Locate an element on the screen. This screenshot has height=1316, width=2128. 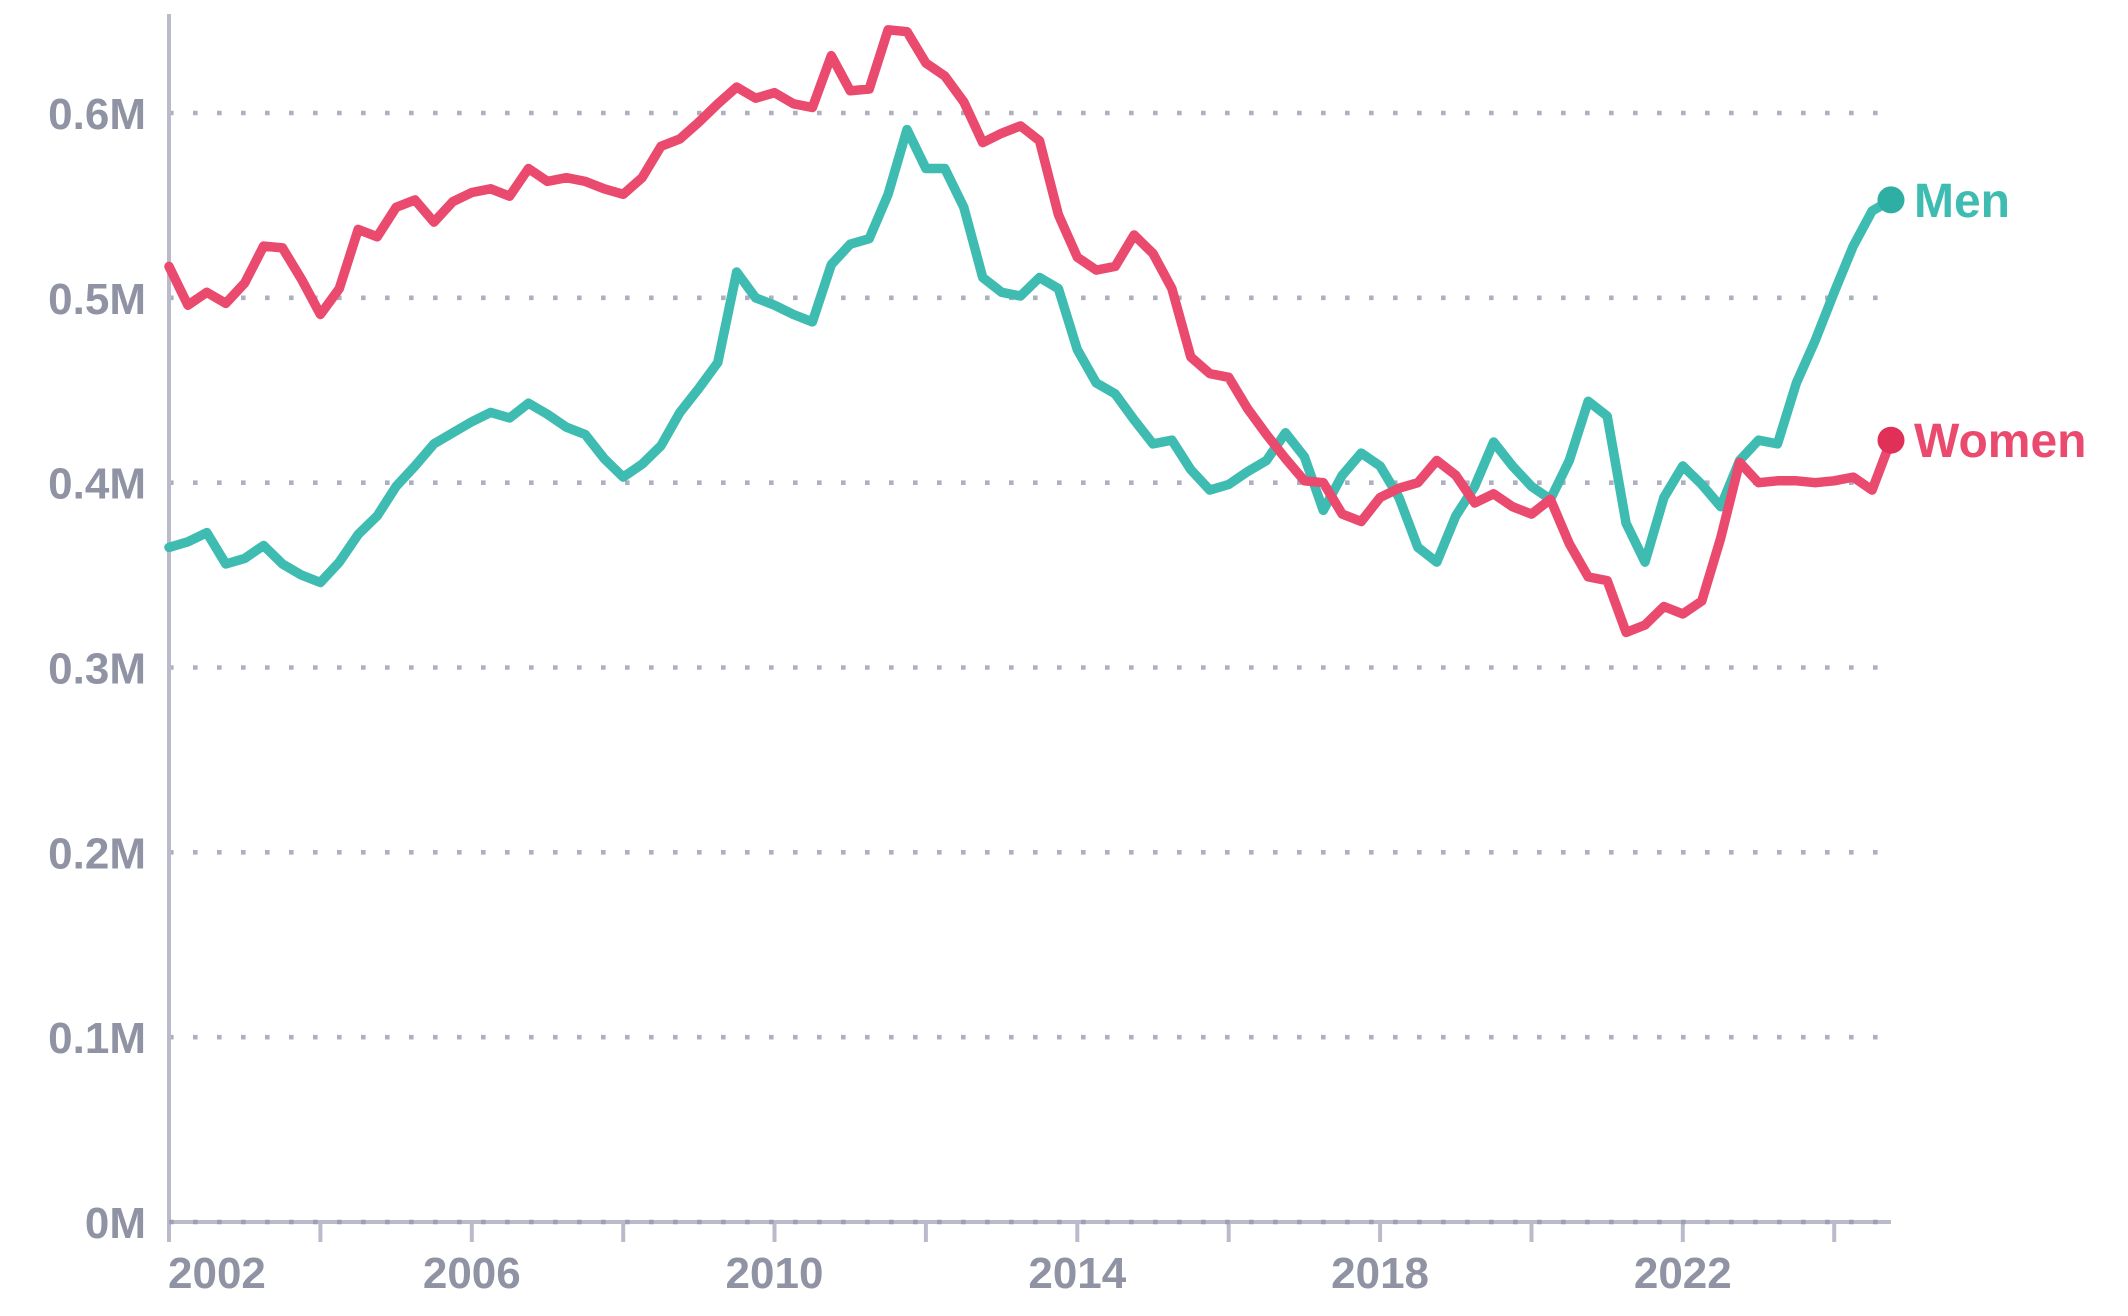
y-axis-label: 0.5M is located at coordinates (97, 299).